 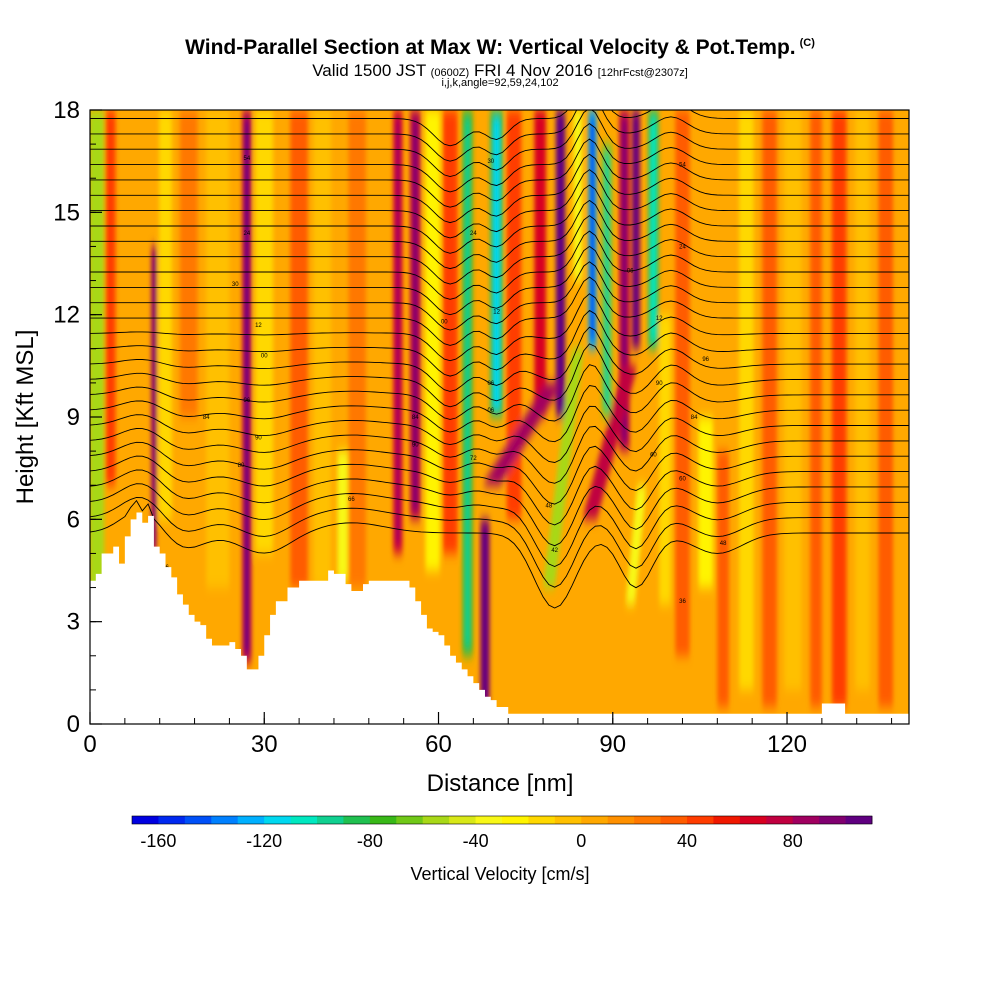 What do you see at coordinates (581, 841) in the screenshot?
I see `colorbar-tick-label: 0` at bounding box center [581, 841].